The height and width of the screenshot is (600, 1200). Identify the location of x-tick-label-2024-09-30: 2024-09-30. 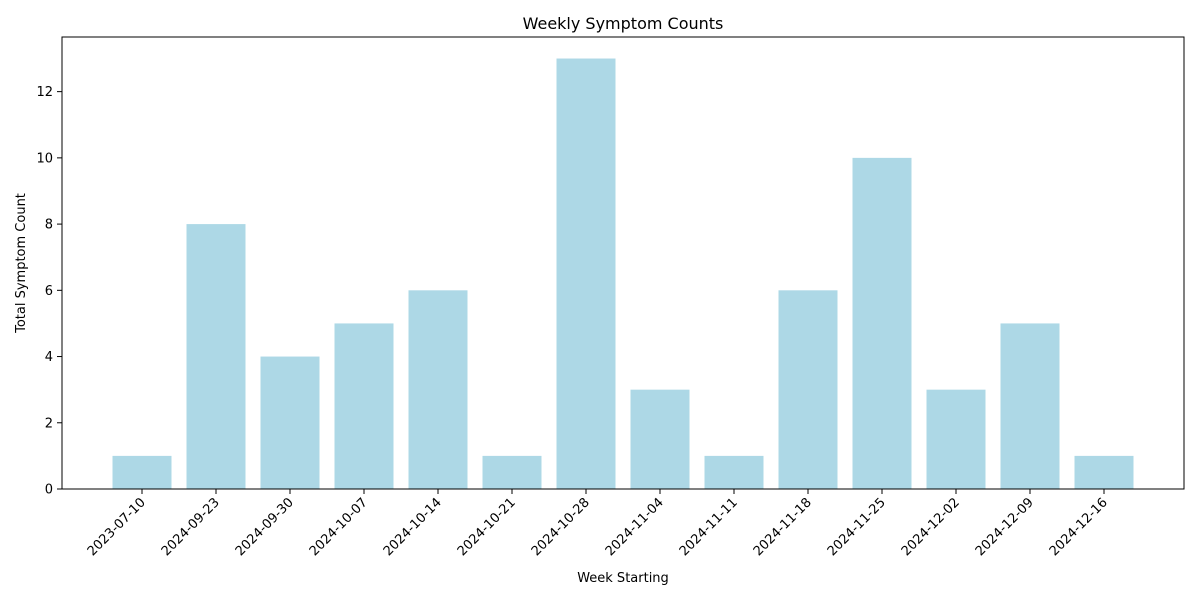
(265, 527).